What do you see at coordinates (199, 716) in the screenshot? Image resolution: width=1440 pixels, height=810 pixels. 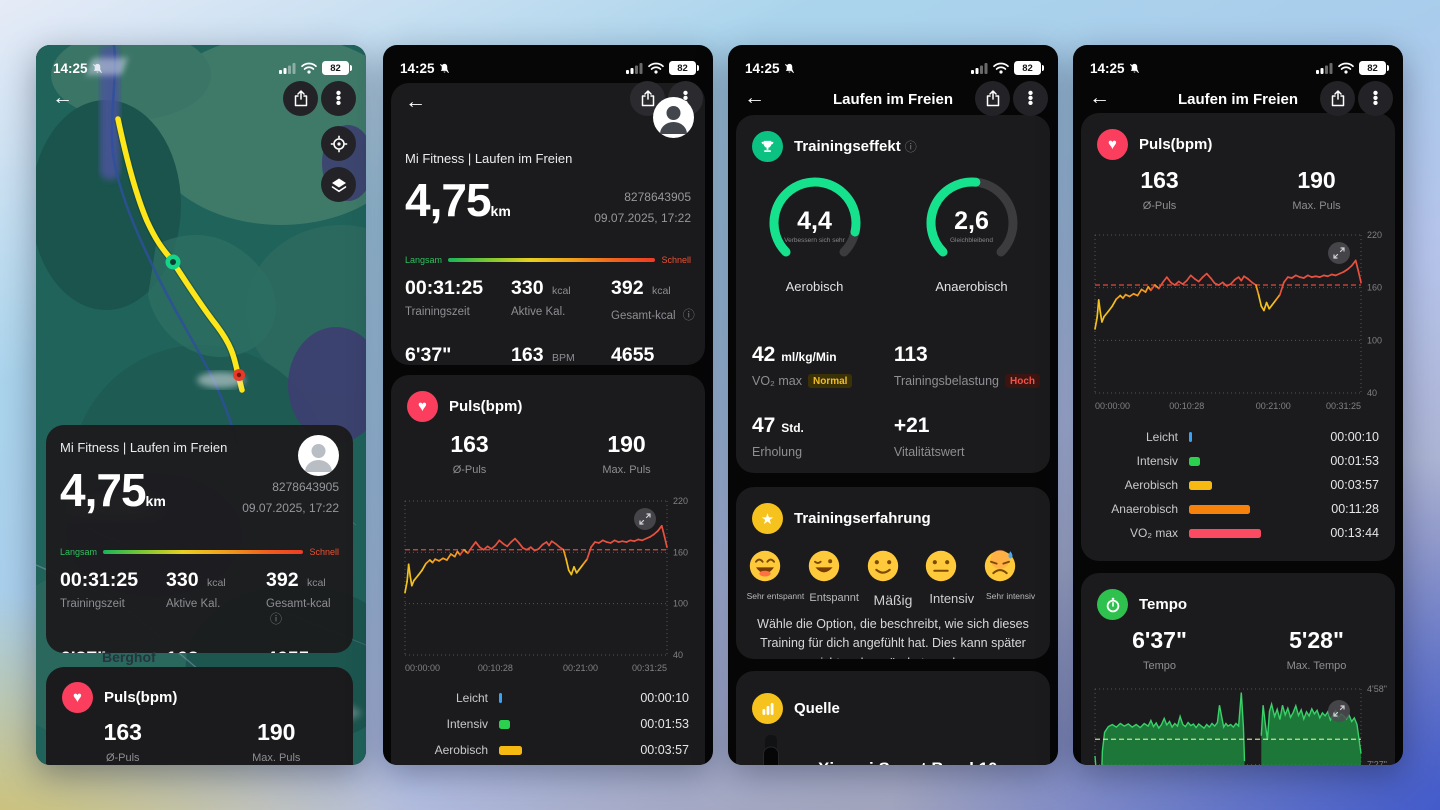 I see `heart-rate-card: ♥ Puls(bpm) 163 Ø-Puls 190 Max. Puls` at bounding box center [199, 716].